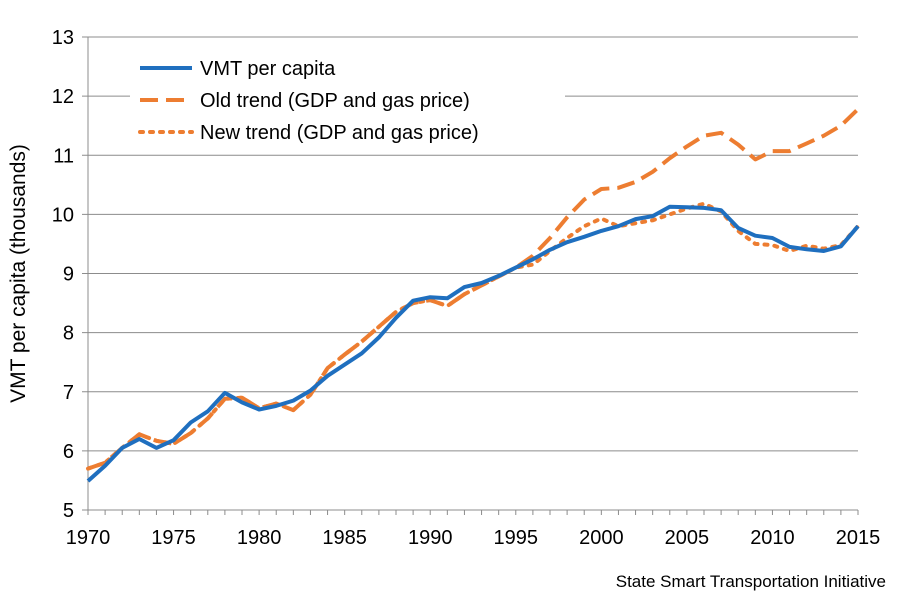 Image resolution: width=900 pixels, height=601 pixels. What do you see at coordinates (268, 69) in the screenshot?
I see `legend-label: VMT per capita` at bounding box center [268, 69].